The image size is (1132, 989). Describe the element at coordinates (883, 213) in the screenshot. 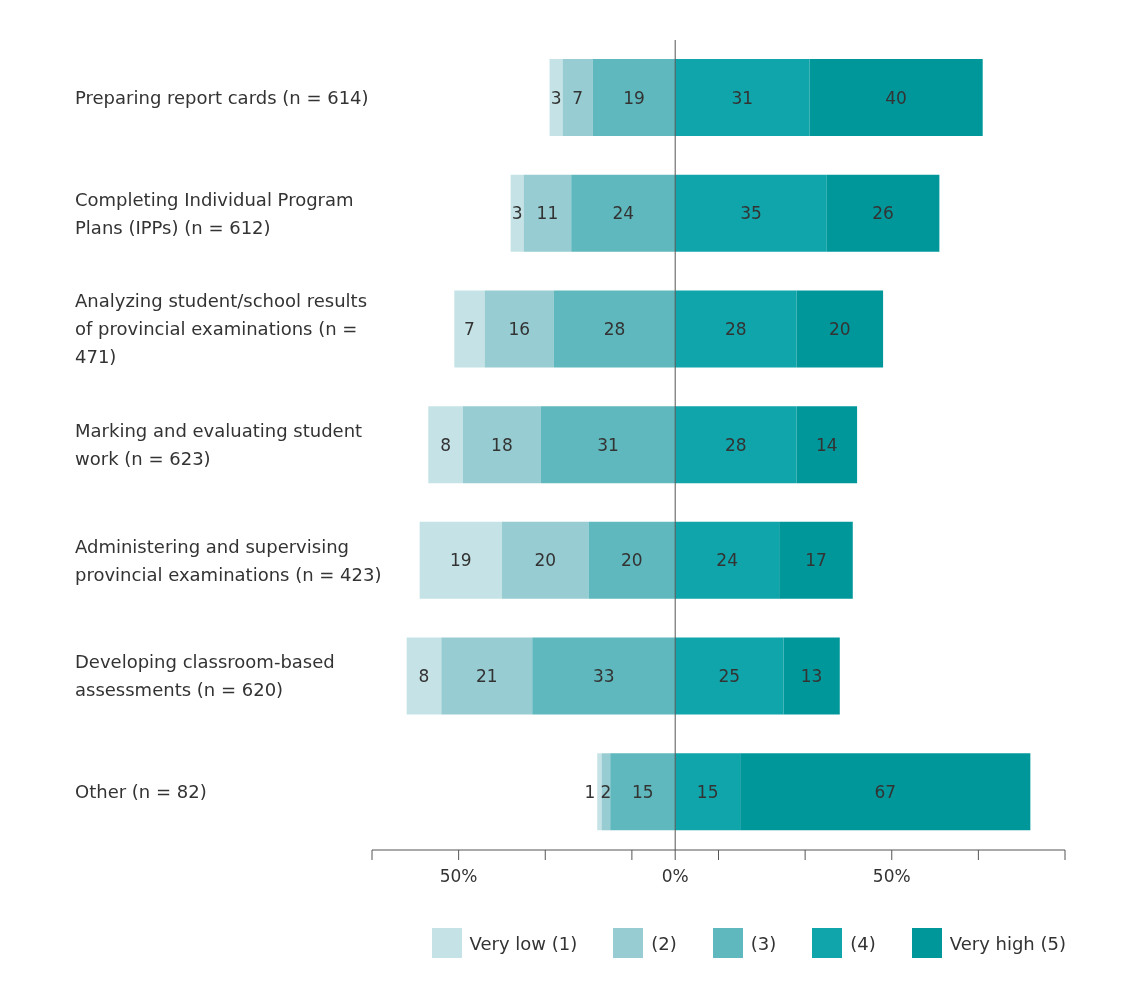

I see `data-label: 26` at that location.